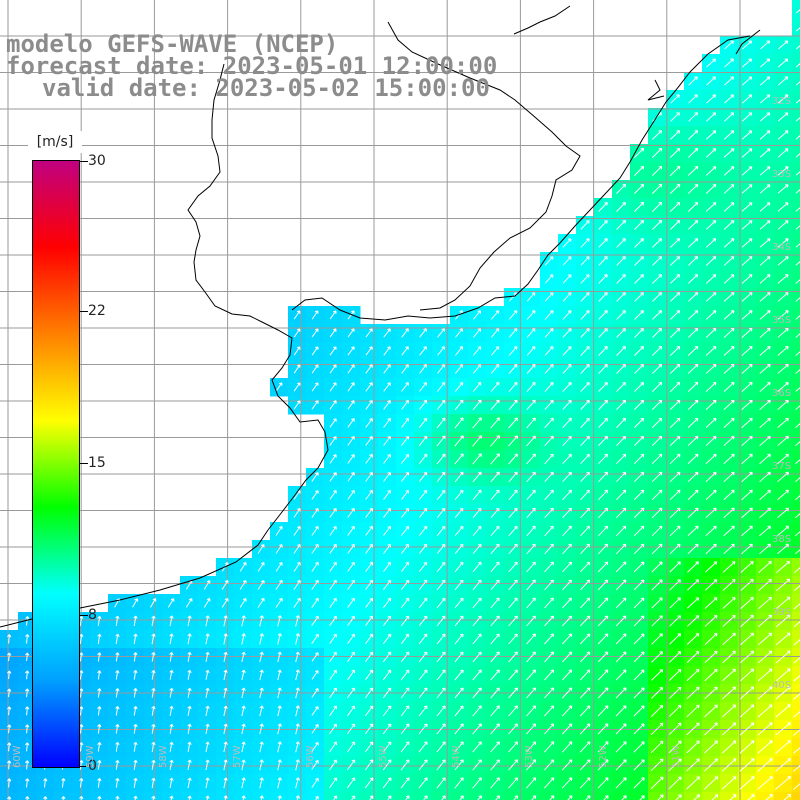  What do you see at coordinates (530, 756) in the screenshot?
I see `longitude-label: 53W` at bounding box center [530, 756].